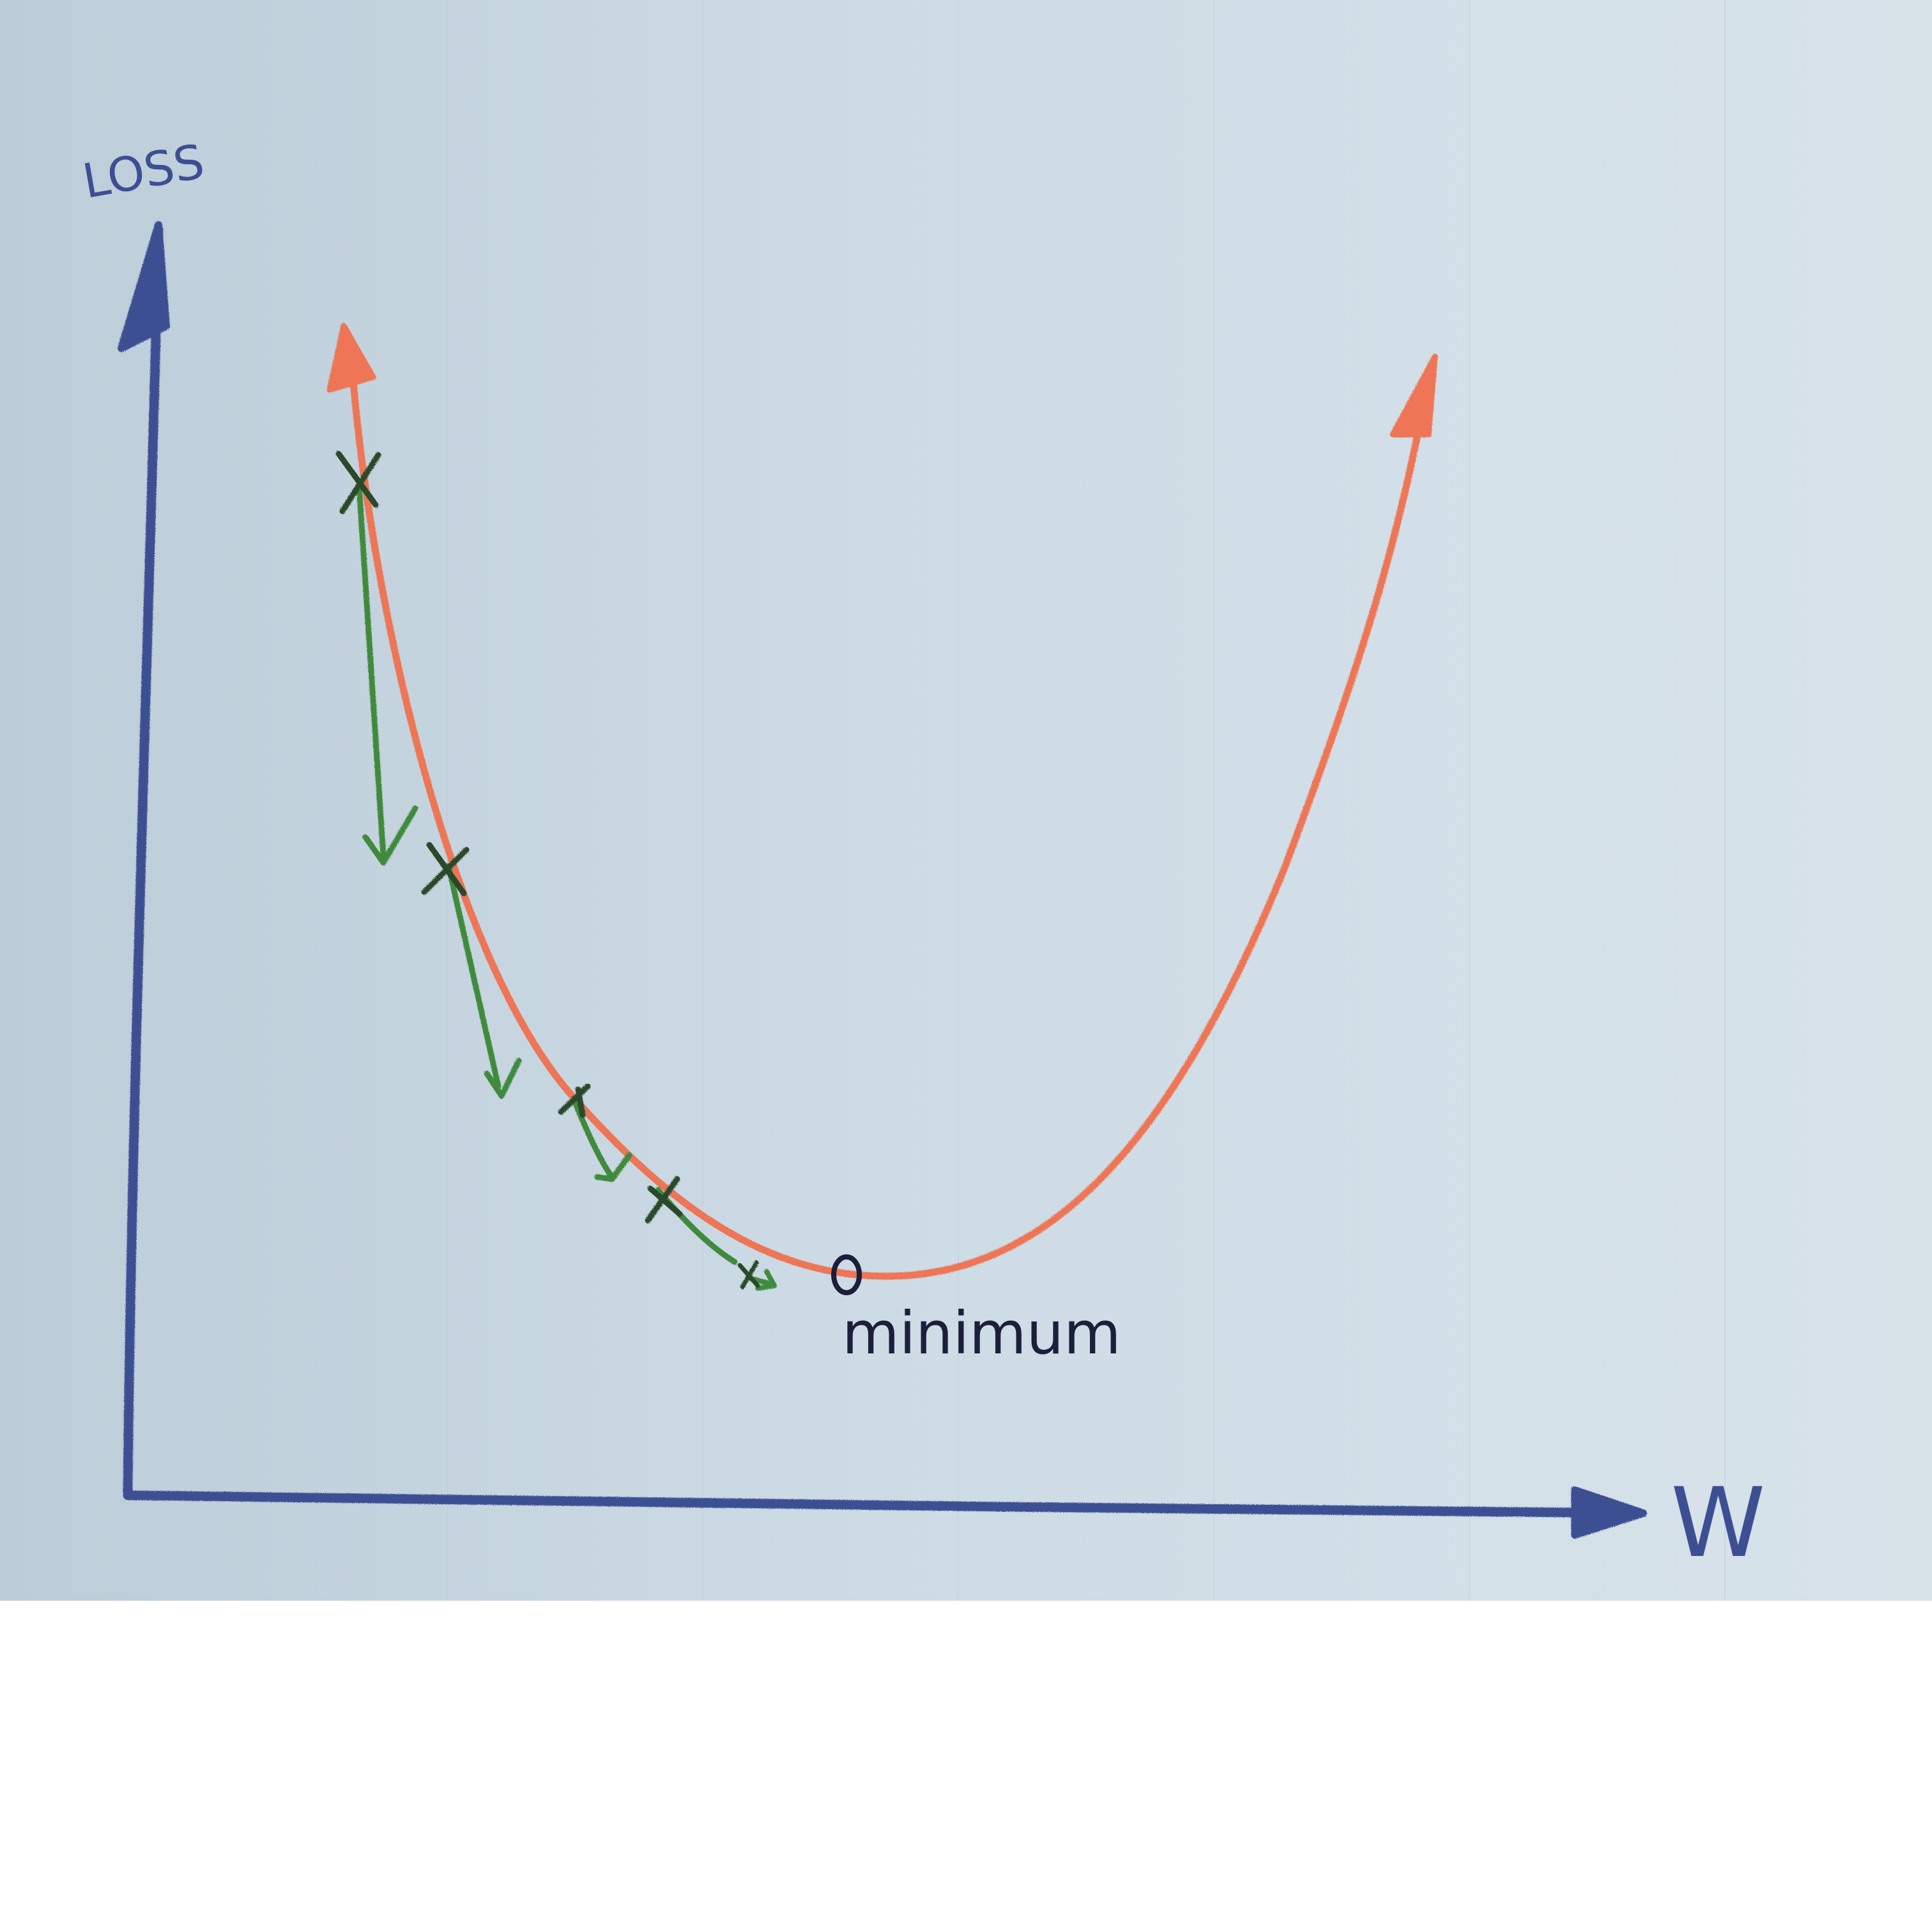 The width and height of the screenshot is (1932, 1917). I want to click on y-axis-arrowhead, so click(144, 286).